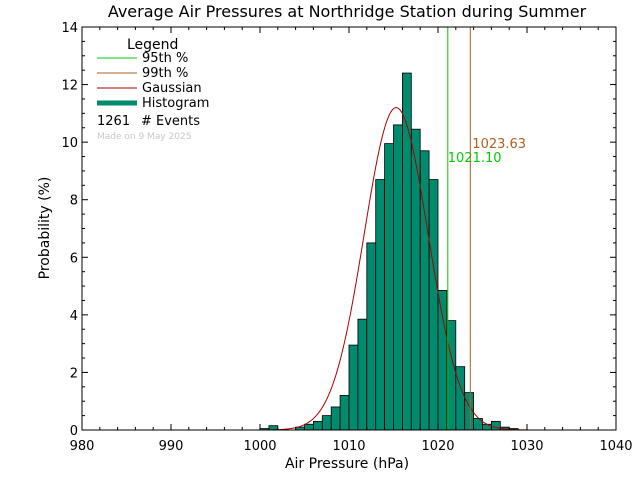  What do you see at coordinates (113, 121) in the screenshot?
I see `events-count: 1261` at bounding box center [113, 121].